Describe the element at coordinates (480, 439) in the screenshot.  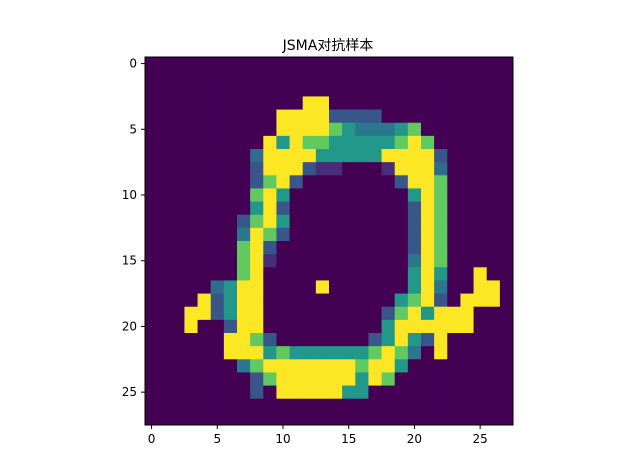
I see `x-tick-label: 25` at that location.